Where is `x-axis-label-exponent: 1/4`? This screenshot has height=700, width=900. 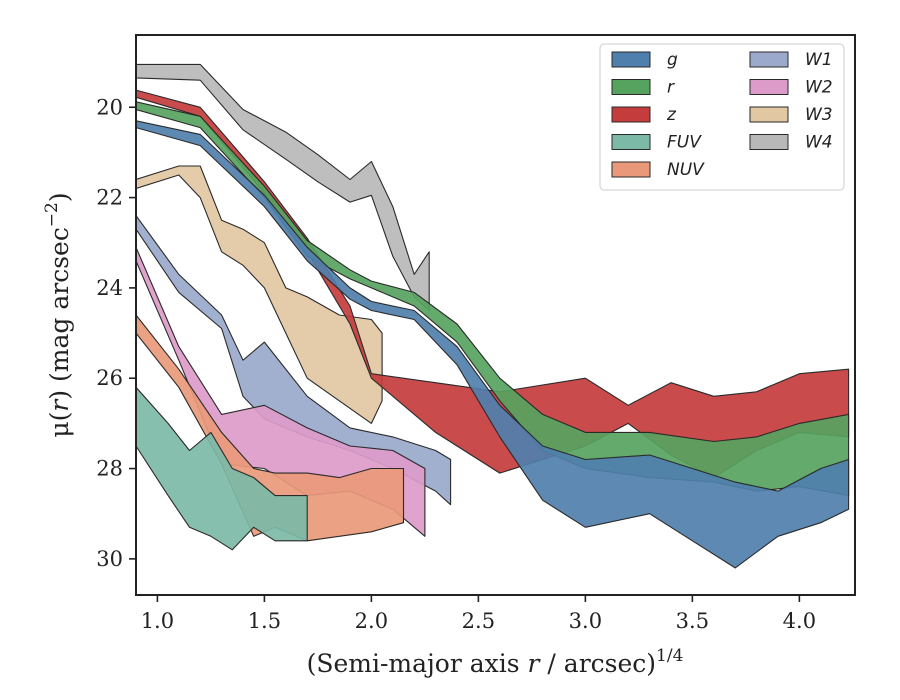 x-axis-label-exponent: 1/4 is located at coordinates (669, 656).